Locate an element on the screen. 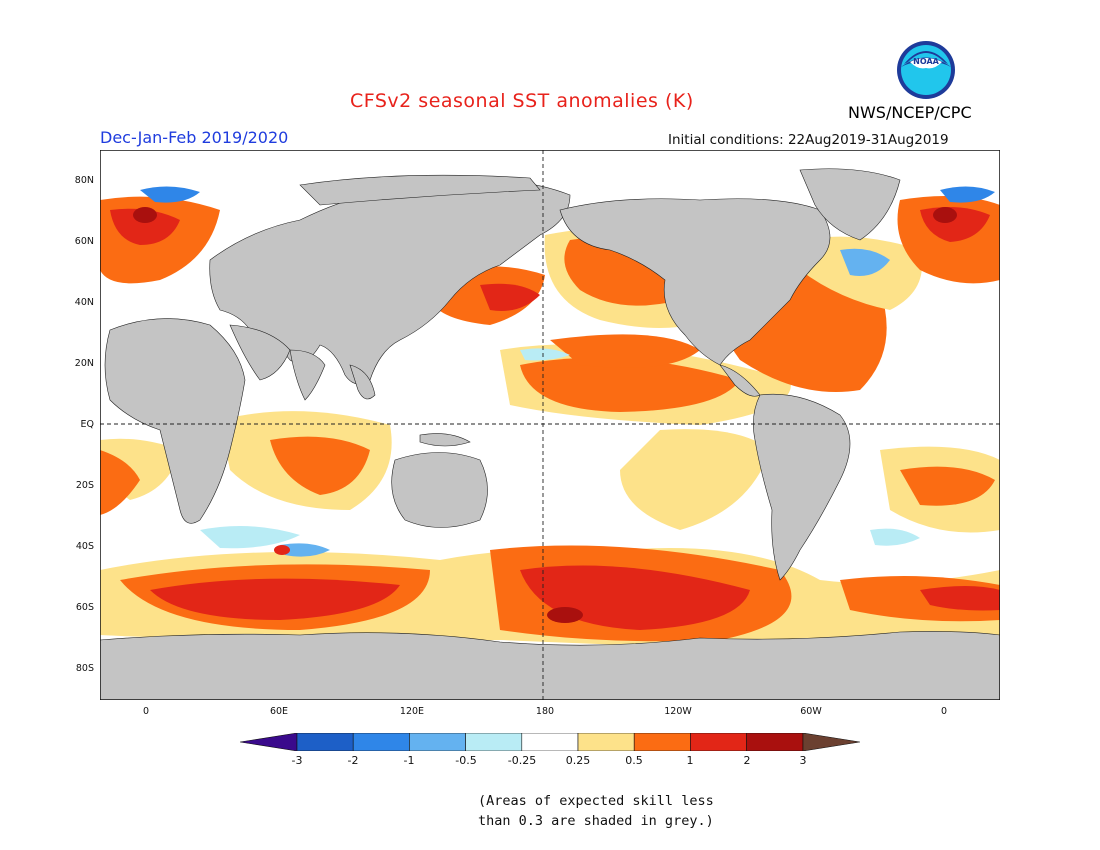 This screenshot has width=1100, height=850. colorbar-tick: 3 is located at coordinates (803, 760).